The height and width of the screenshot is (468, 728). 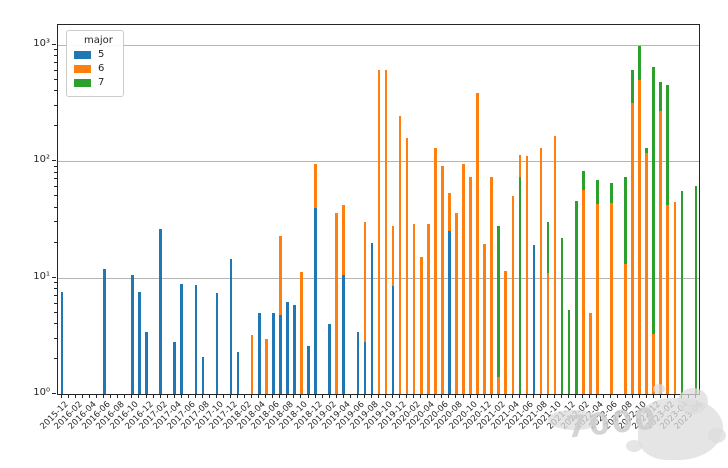 I want to click on y-tick-label: 10², so click(x=41, y=160).